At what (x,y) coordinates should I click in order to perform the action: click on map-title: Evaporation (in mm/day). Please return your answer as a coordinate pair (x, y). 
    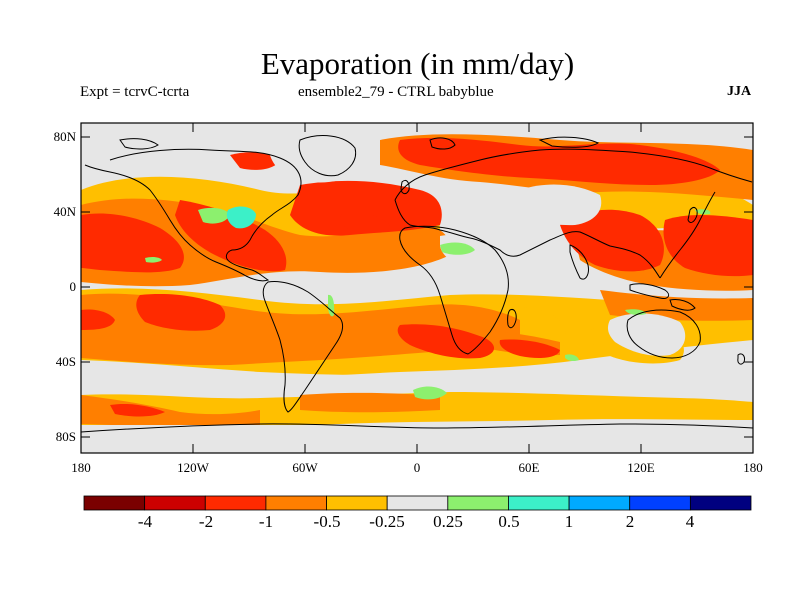
    Looking at the image, I should click on (417, 63).